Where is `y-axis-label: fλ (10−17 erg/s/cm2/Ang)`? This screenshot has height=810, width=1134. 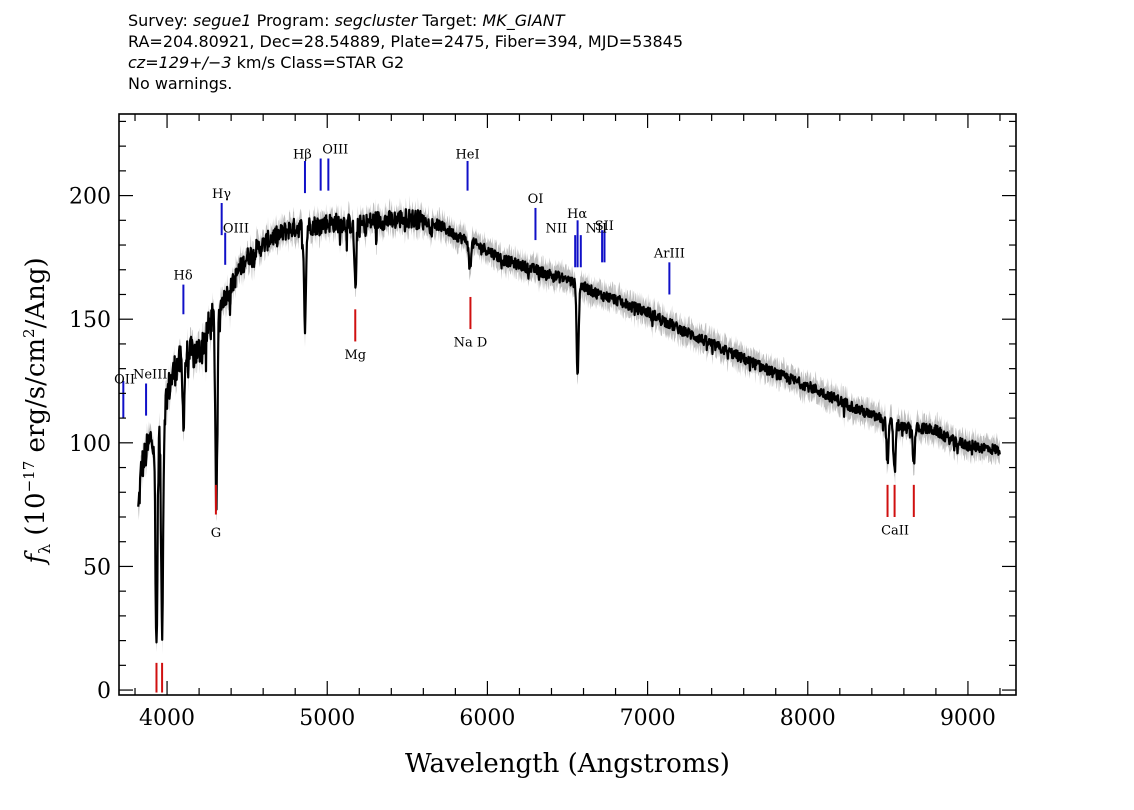
y-axis-label: fλ (10−17 erg/s/cm2/Ang) is located at coordinates (37, 411).